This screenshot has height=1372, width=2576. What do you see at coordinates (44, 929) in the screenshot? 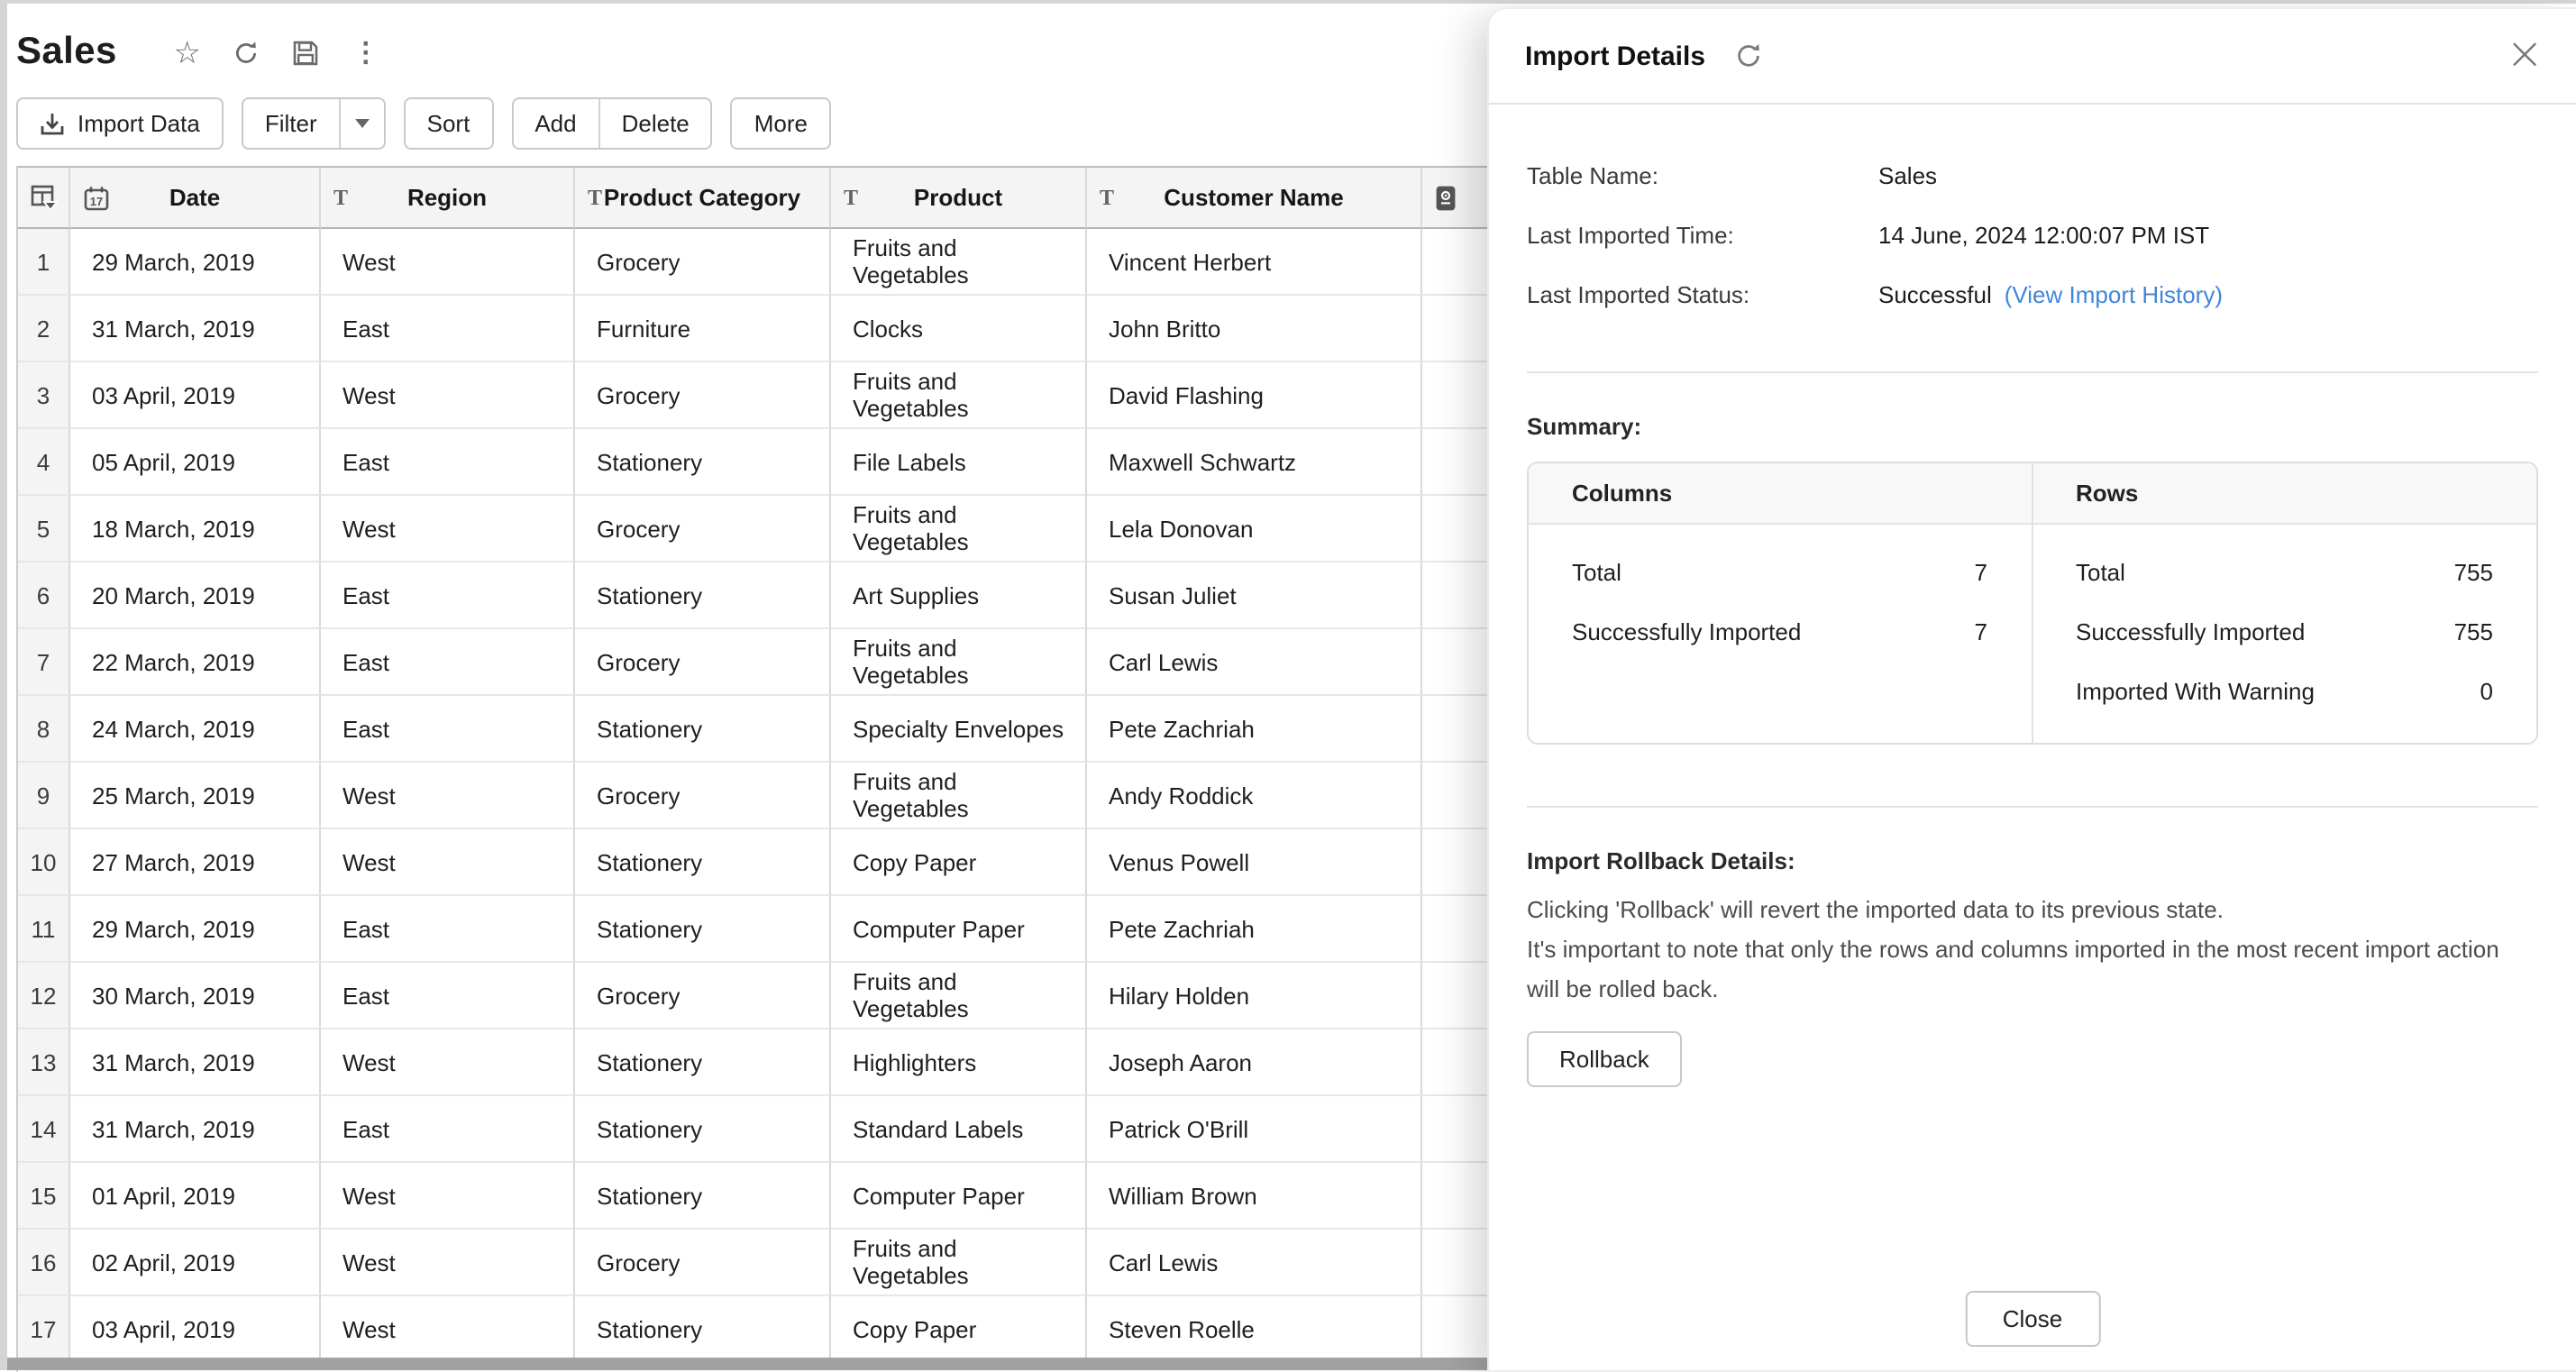
I see `row-number-cell: 11` at bounding box center [44, 929].